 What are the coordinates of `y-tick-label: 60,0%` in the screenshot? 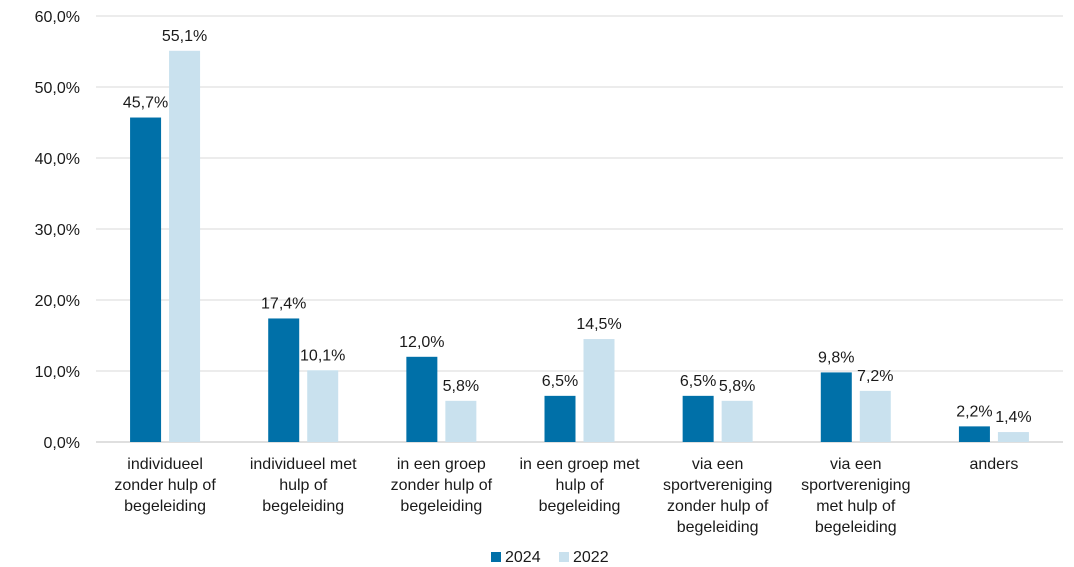 It's located at (57, 17).